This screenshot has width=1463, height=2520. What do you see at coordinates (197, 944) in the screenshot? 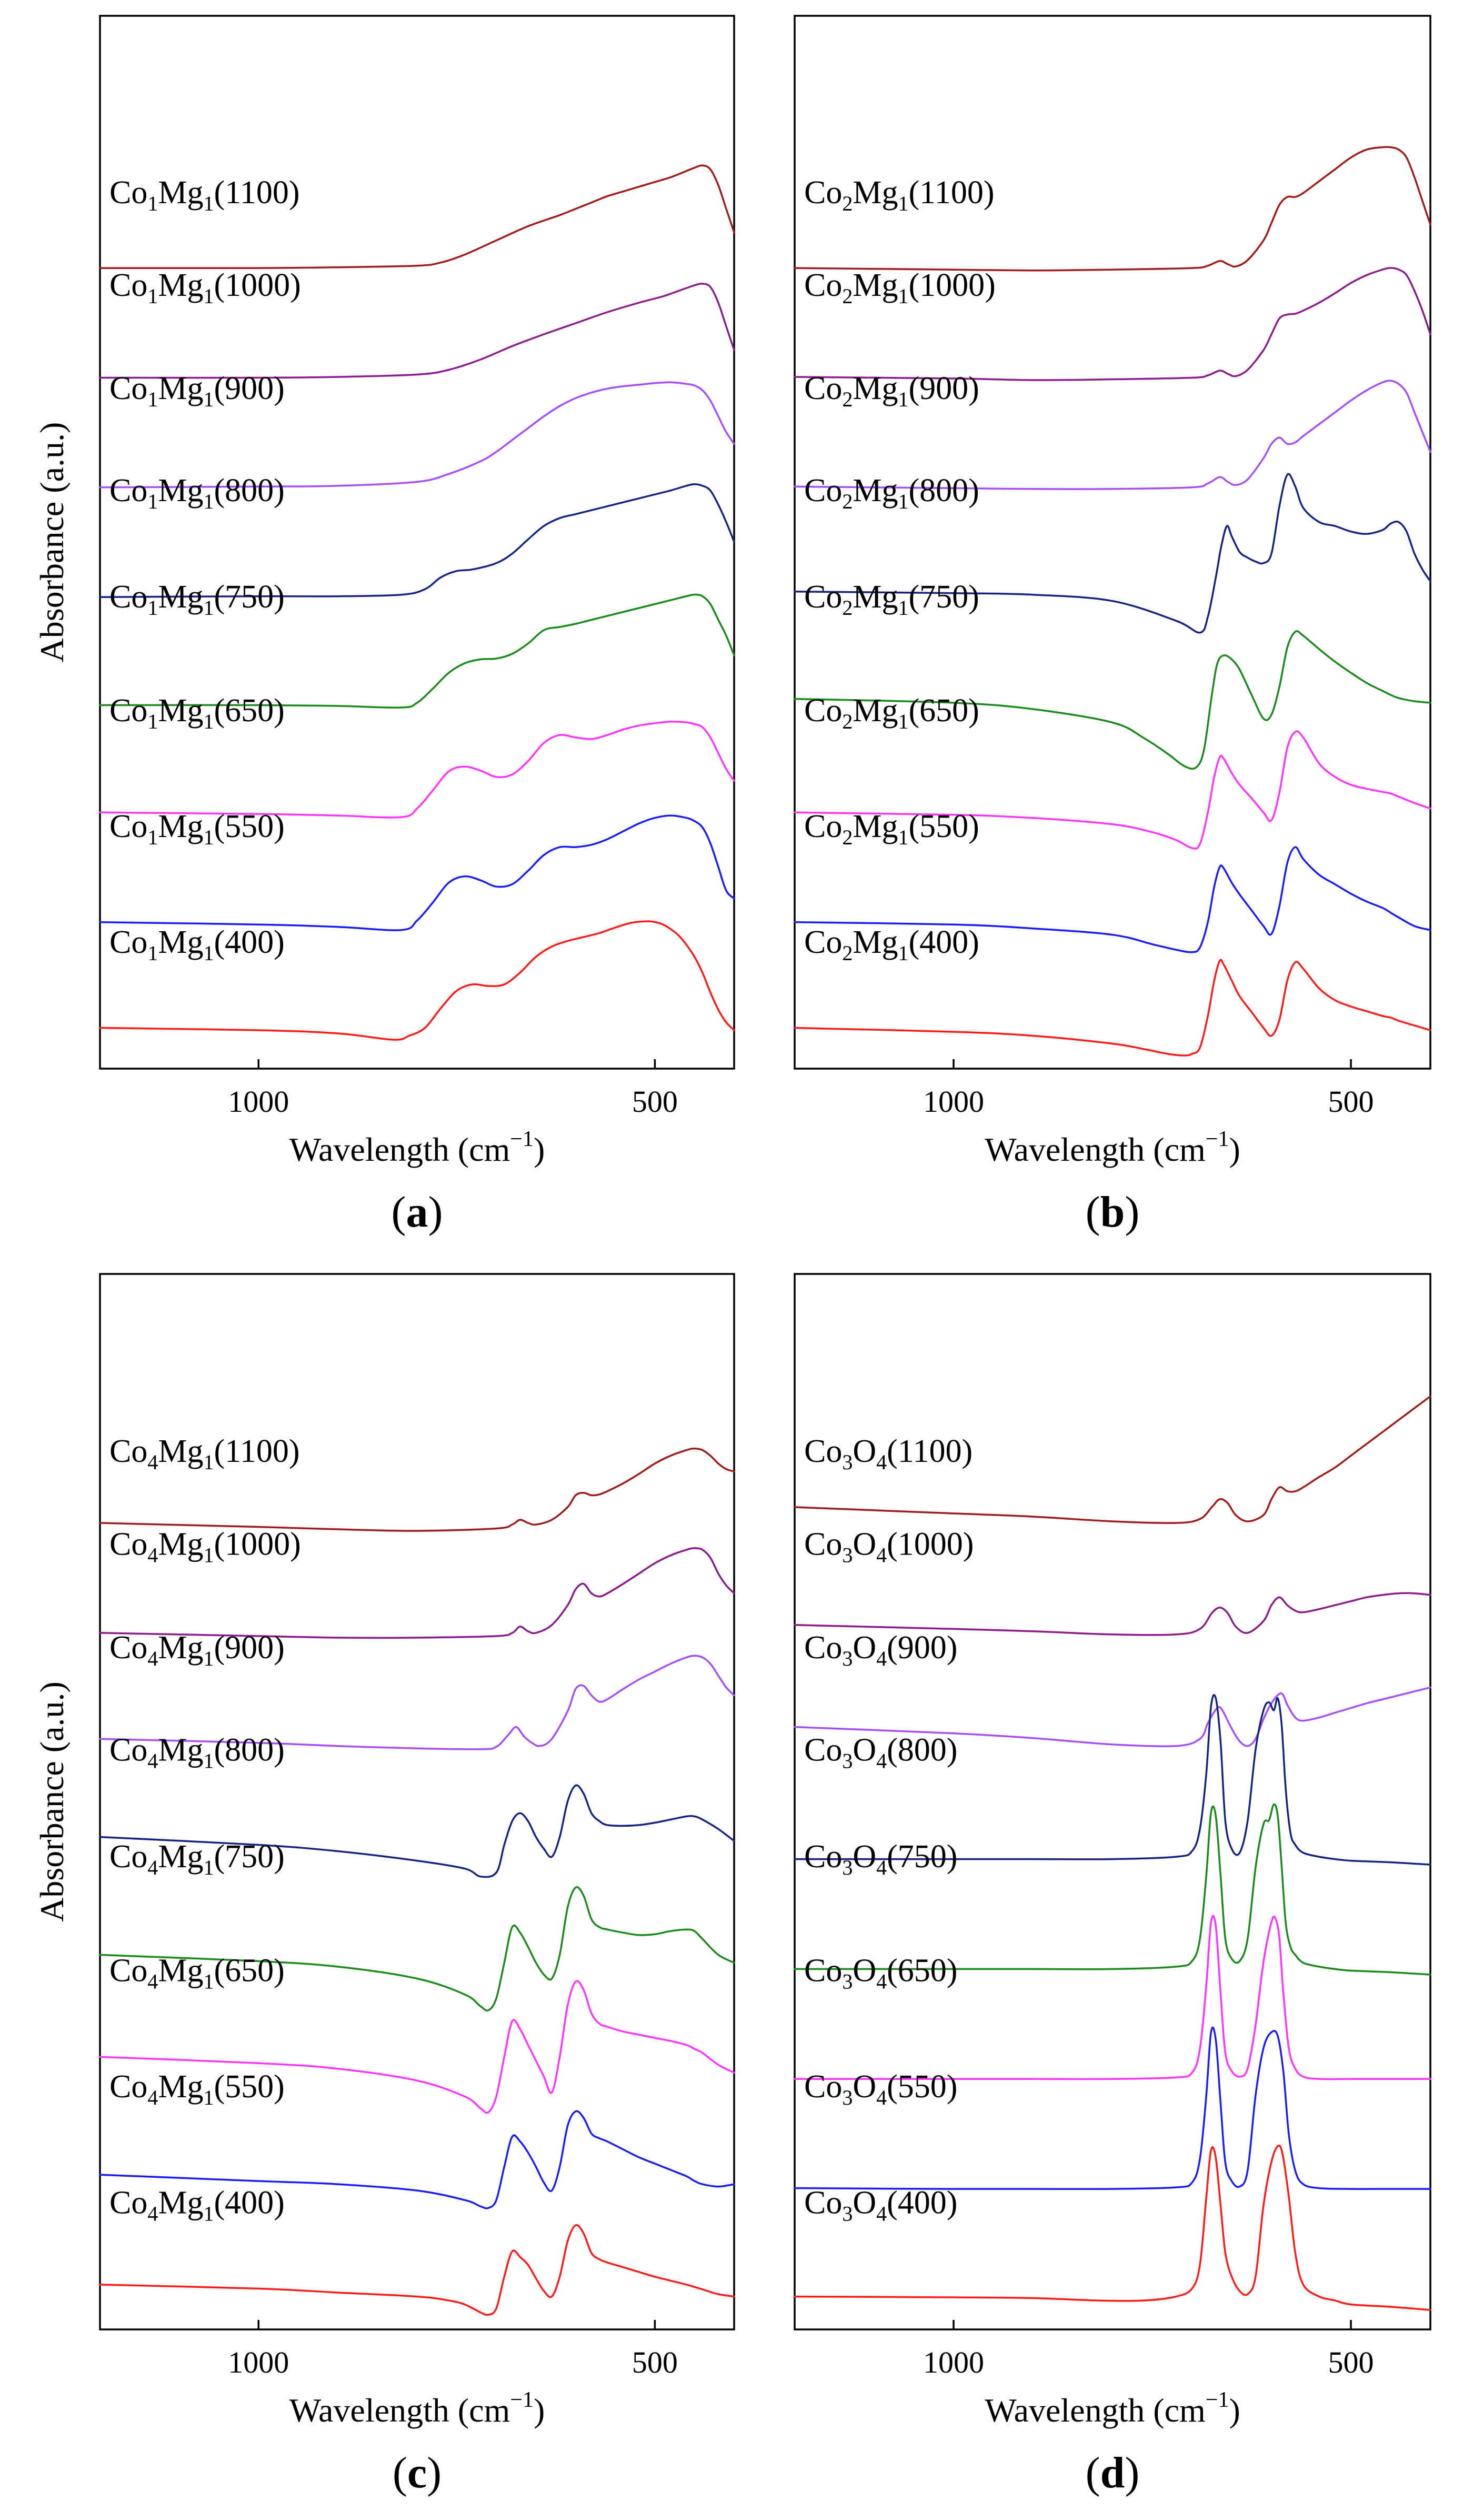
I see `series-label-400: Co1Mg1(400)` at bounding box center [197, 944].